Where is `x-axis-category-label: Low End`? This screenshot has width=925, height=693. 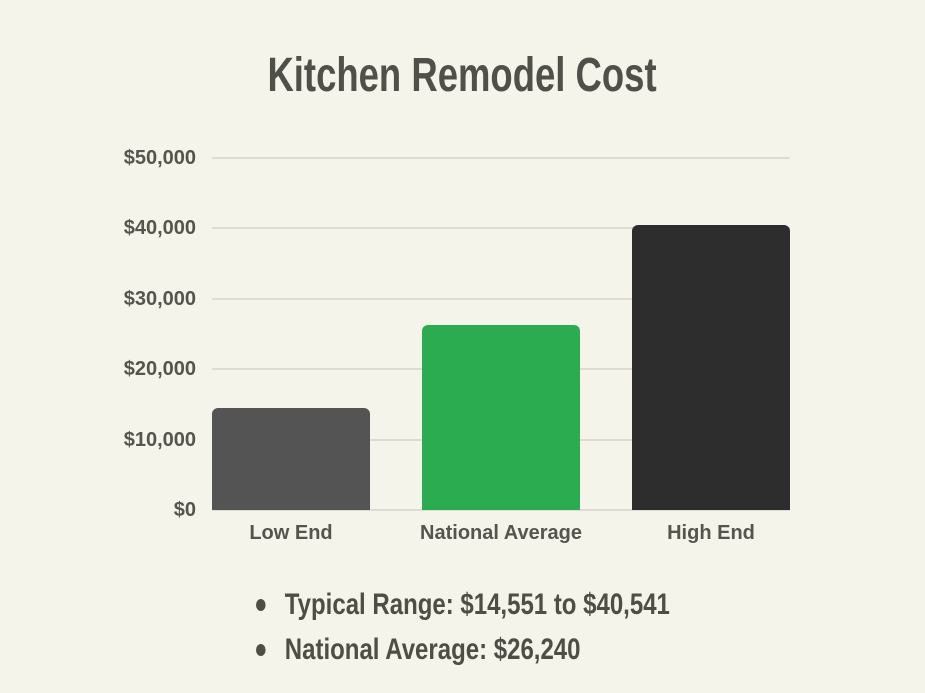 x-axis-category-label: Low End is located at coordinates (291, 533).